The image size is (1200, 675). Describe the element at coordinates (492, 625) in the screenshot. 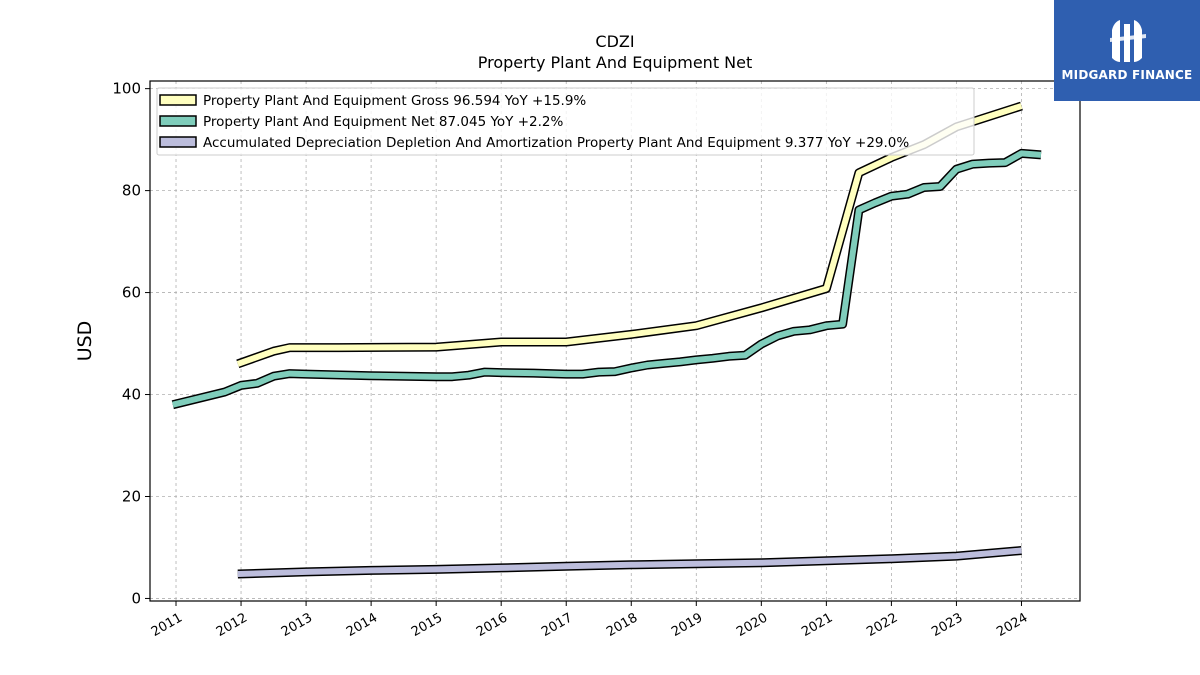

I see `x-tick-label: 2016` at that location.